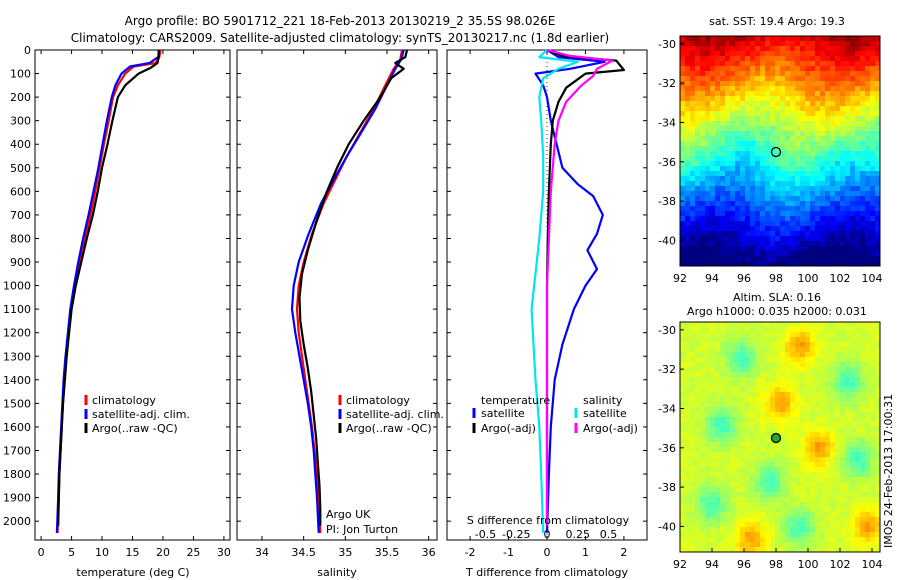  What do you see at coordinates (680, 278) in the screenshot?
I see `map-x-tick-label: 92` at bounding box center [680, 278].